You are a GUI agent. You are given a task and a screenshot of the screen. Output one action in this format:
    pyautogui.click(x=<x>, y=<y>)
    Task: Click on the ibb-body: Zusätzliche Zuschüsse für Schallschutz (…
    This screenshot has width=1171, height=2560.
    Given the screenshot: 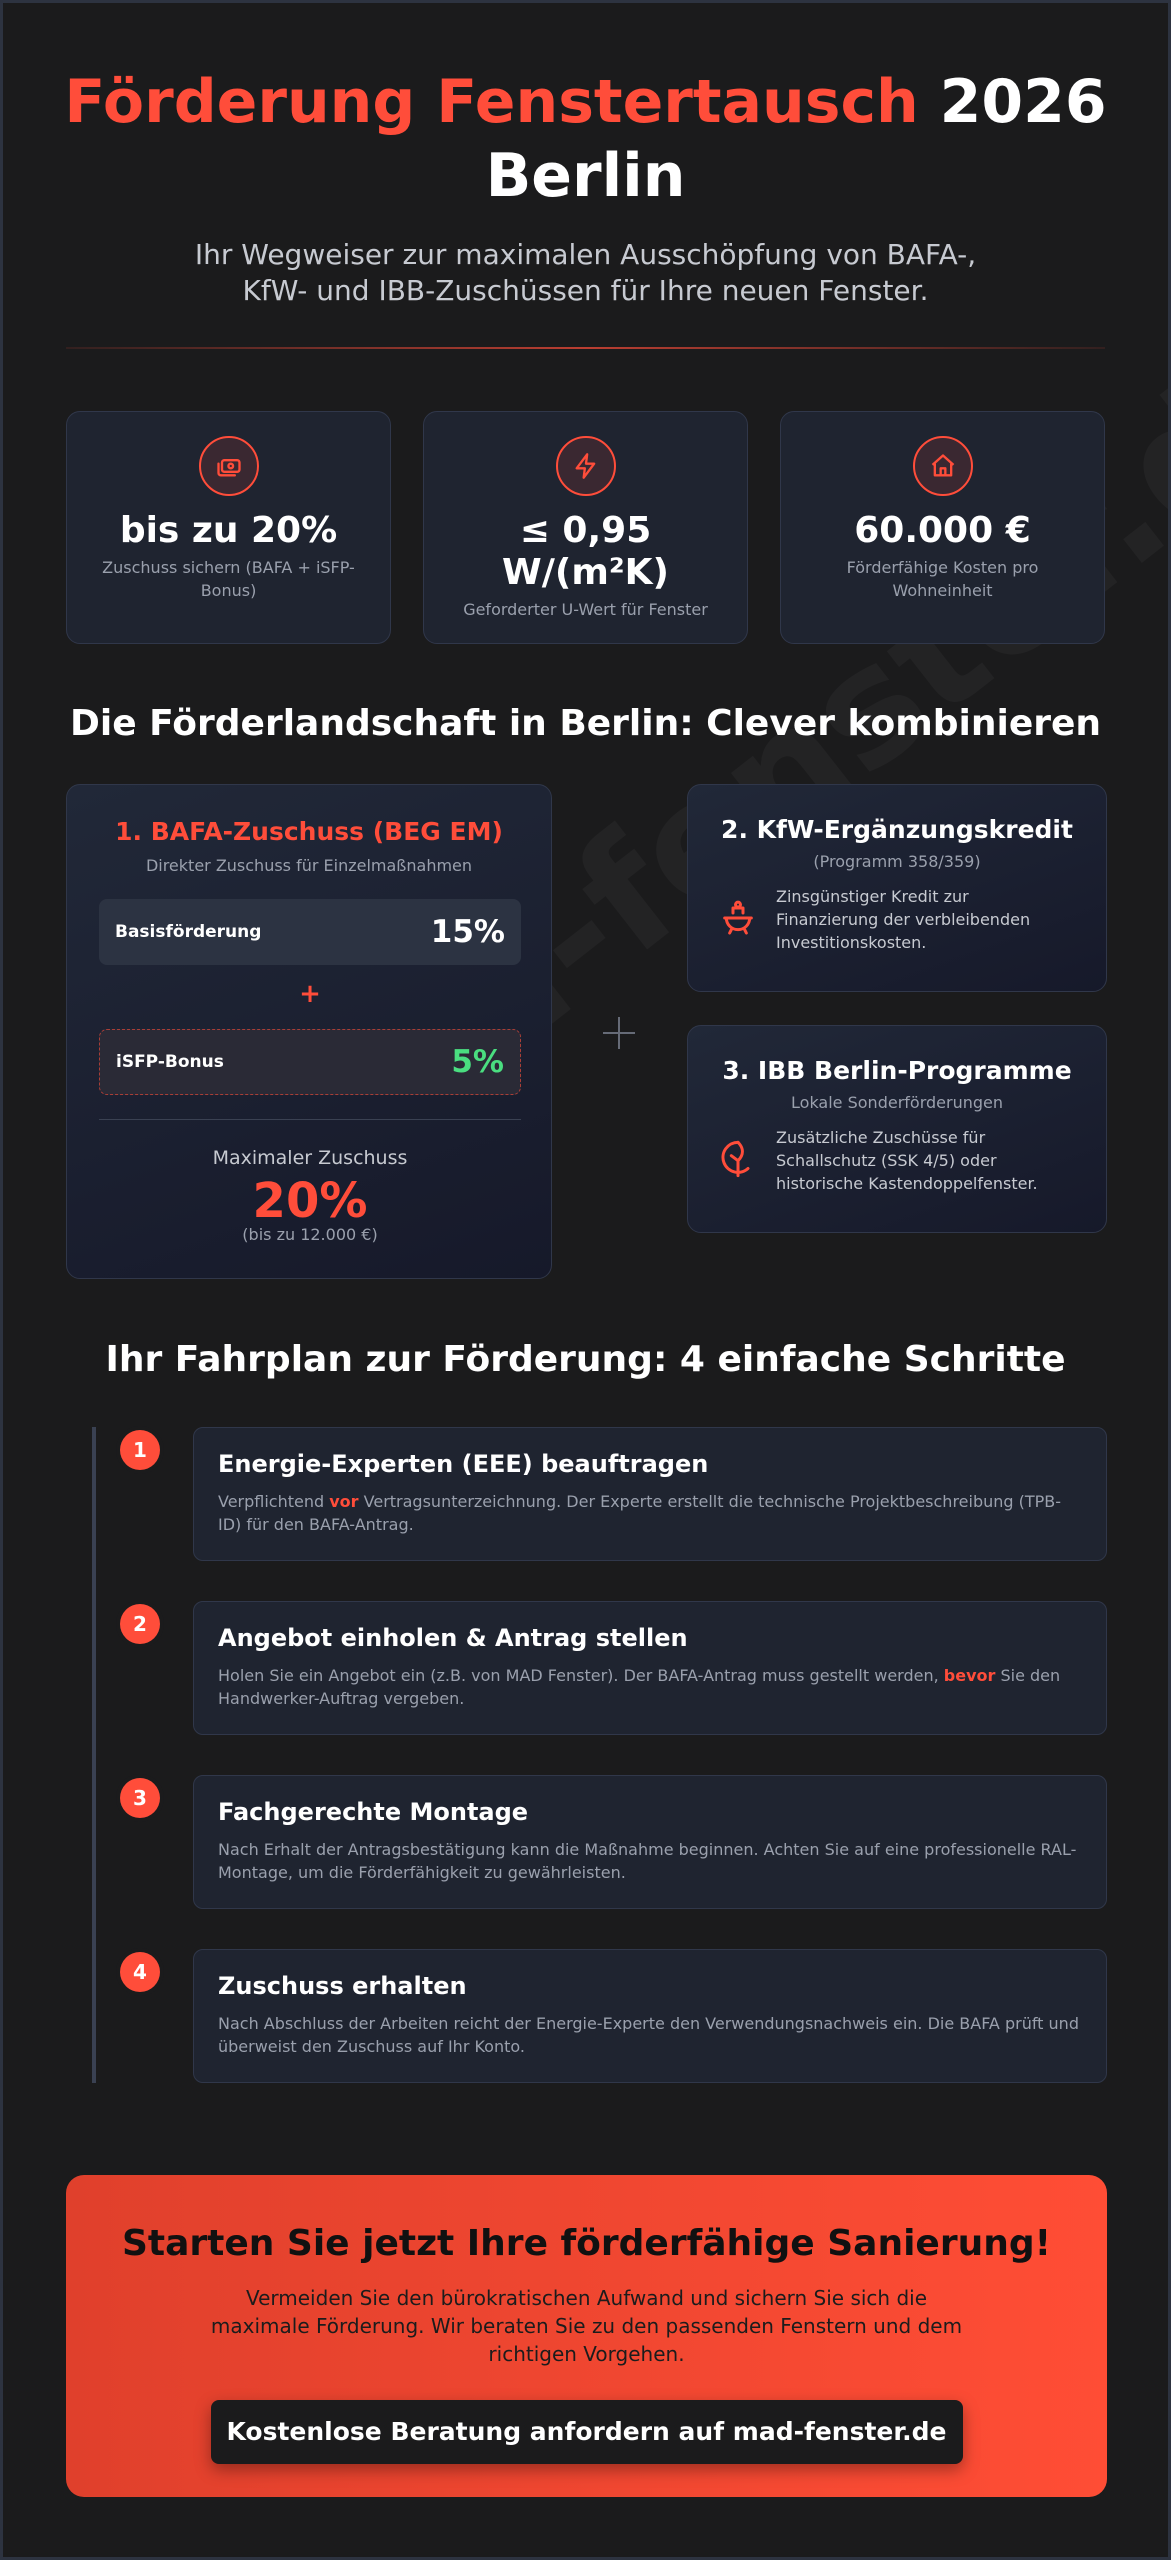 What is the action you would take?
    pyautogui.click(x=897, y=1160)
    